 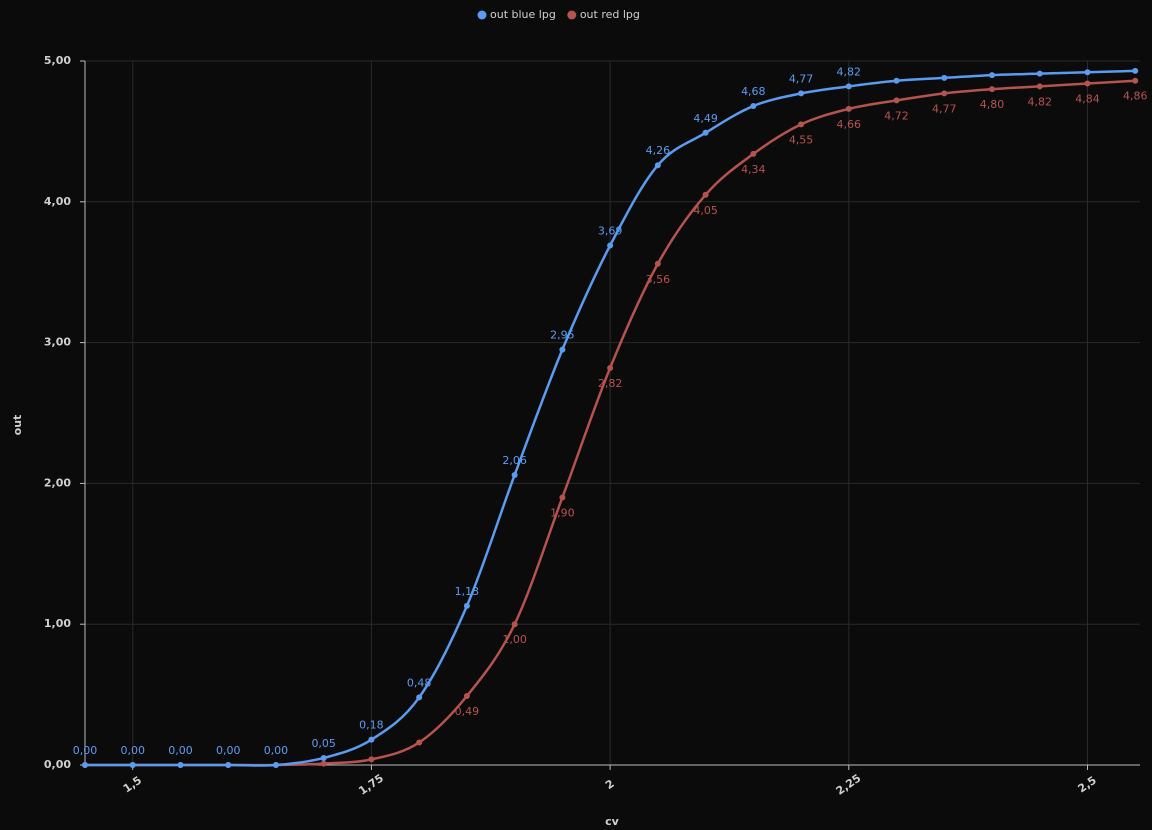 What do you see at coordinates (801, 139) in the screenshot?
I see `data-label: 4,55` at bounding box center [801, 139].